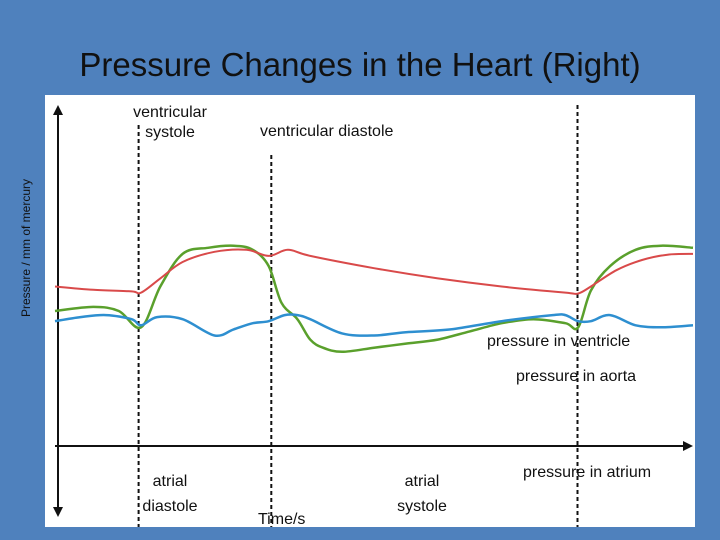 Image resolution: width=720 pixels, height=540 pixels. Describe the element at coordinates (576, 376) in the screenshot. I see `legend-label-aorta: pressure in aorta` at that location.